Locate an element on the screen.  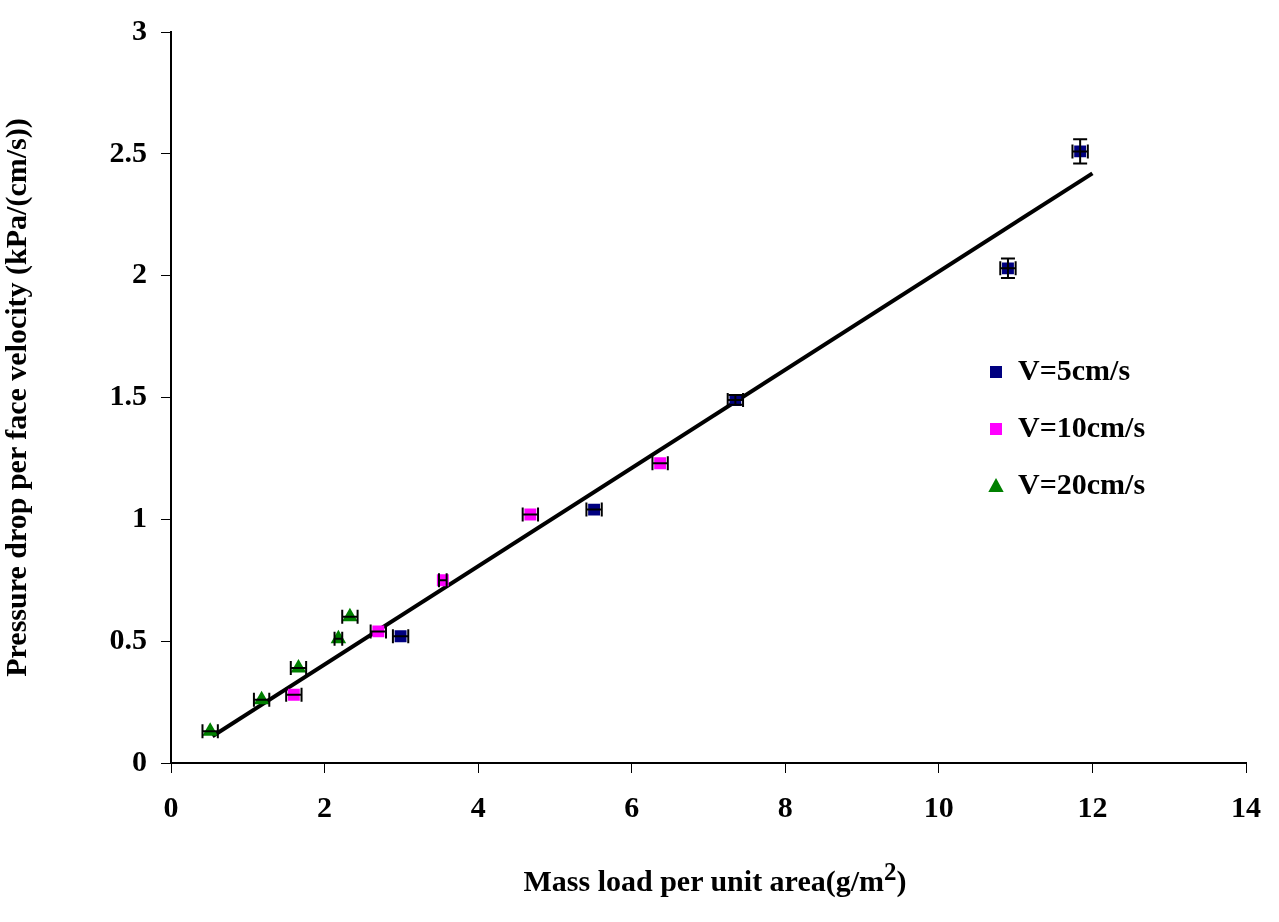
y-tick-label: 3 is located at coordinates (139, 29).